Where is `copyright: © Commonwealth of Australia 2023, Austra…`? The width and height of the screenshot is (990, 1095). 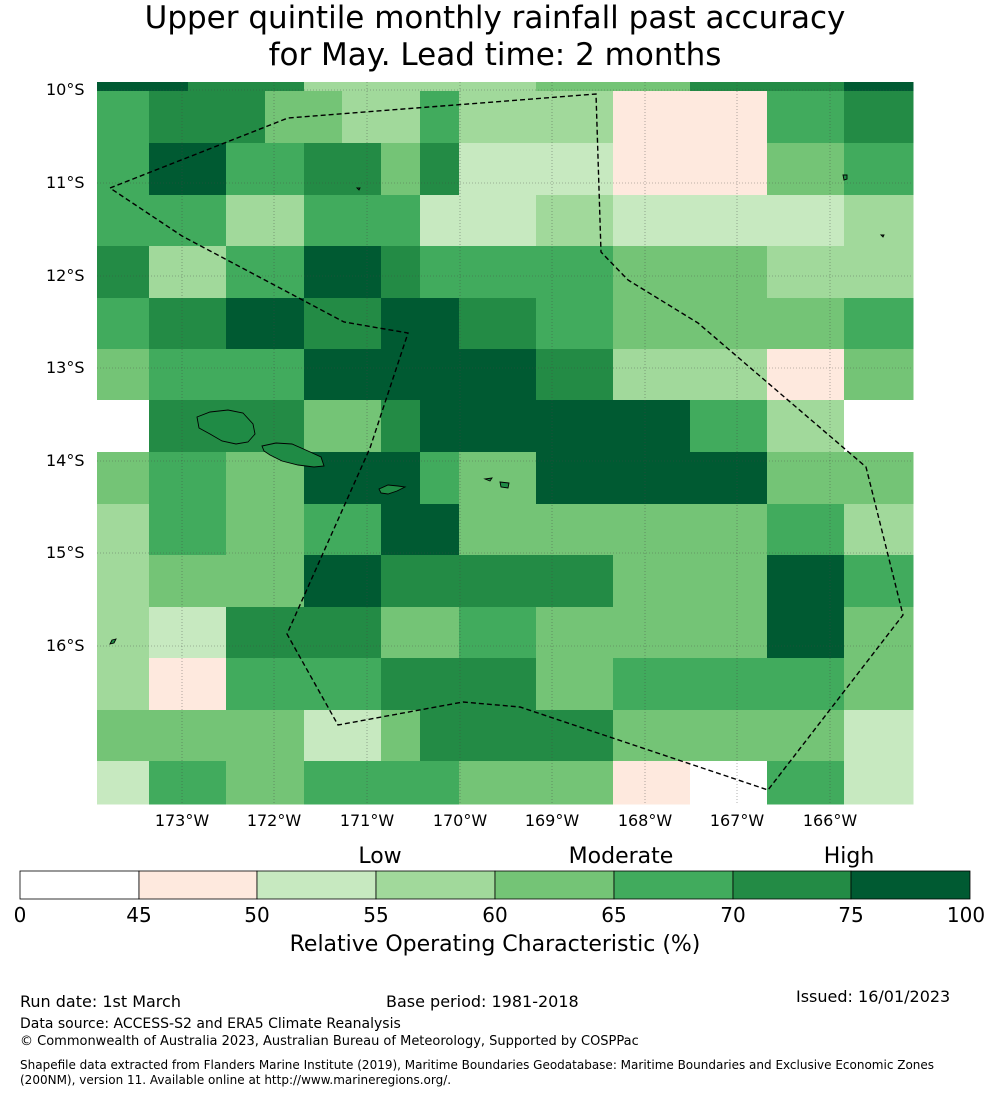
copyright: © Commonwealth of Australia 2023, Austra… is located at coordinates (329, 1041).